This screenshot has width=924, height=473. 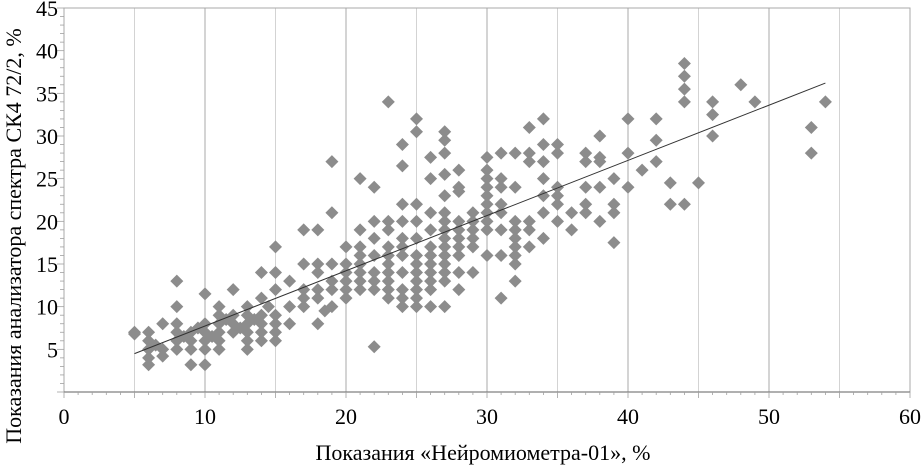 I want to click on x-tick-labels: 0 10 20 30 40 50 60, so click(x=490, y=416).